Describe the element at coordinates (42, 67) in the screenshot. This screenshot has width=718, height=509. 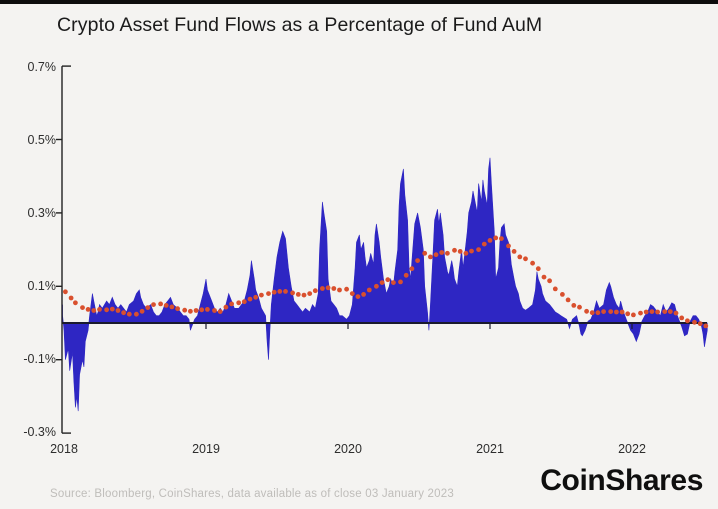
I see `y-tick-label: 0.7%` at that location.